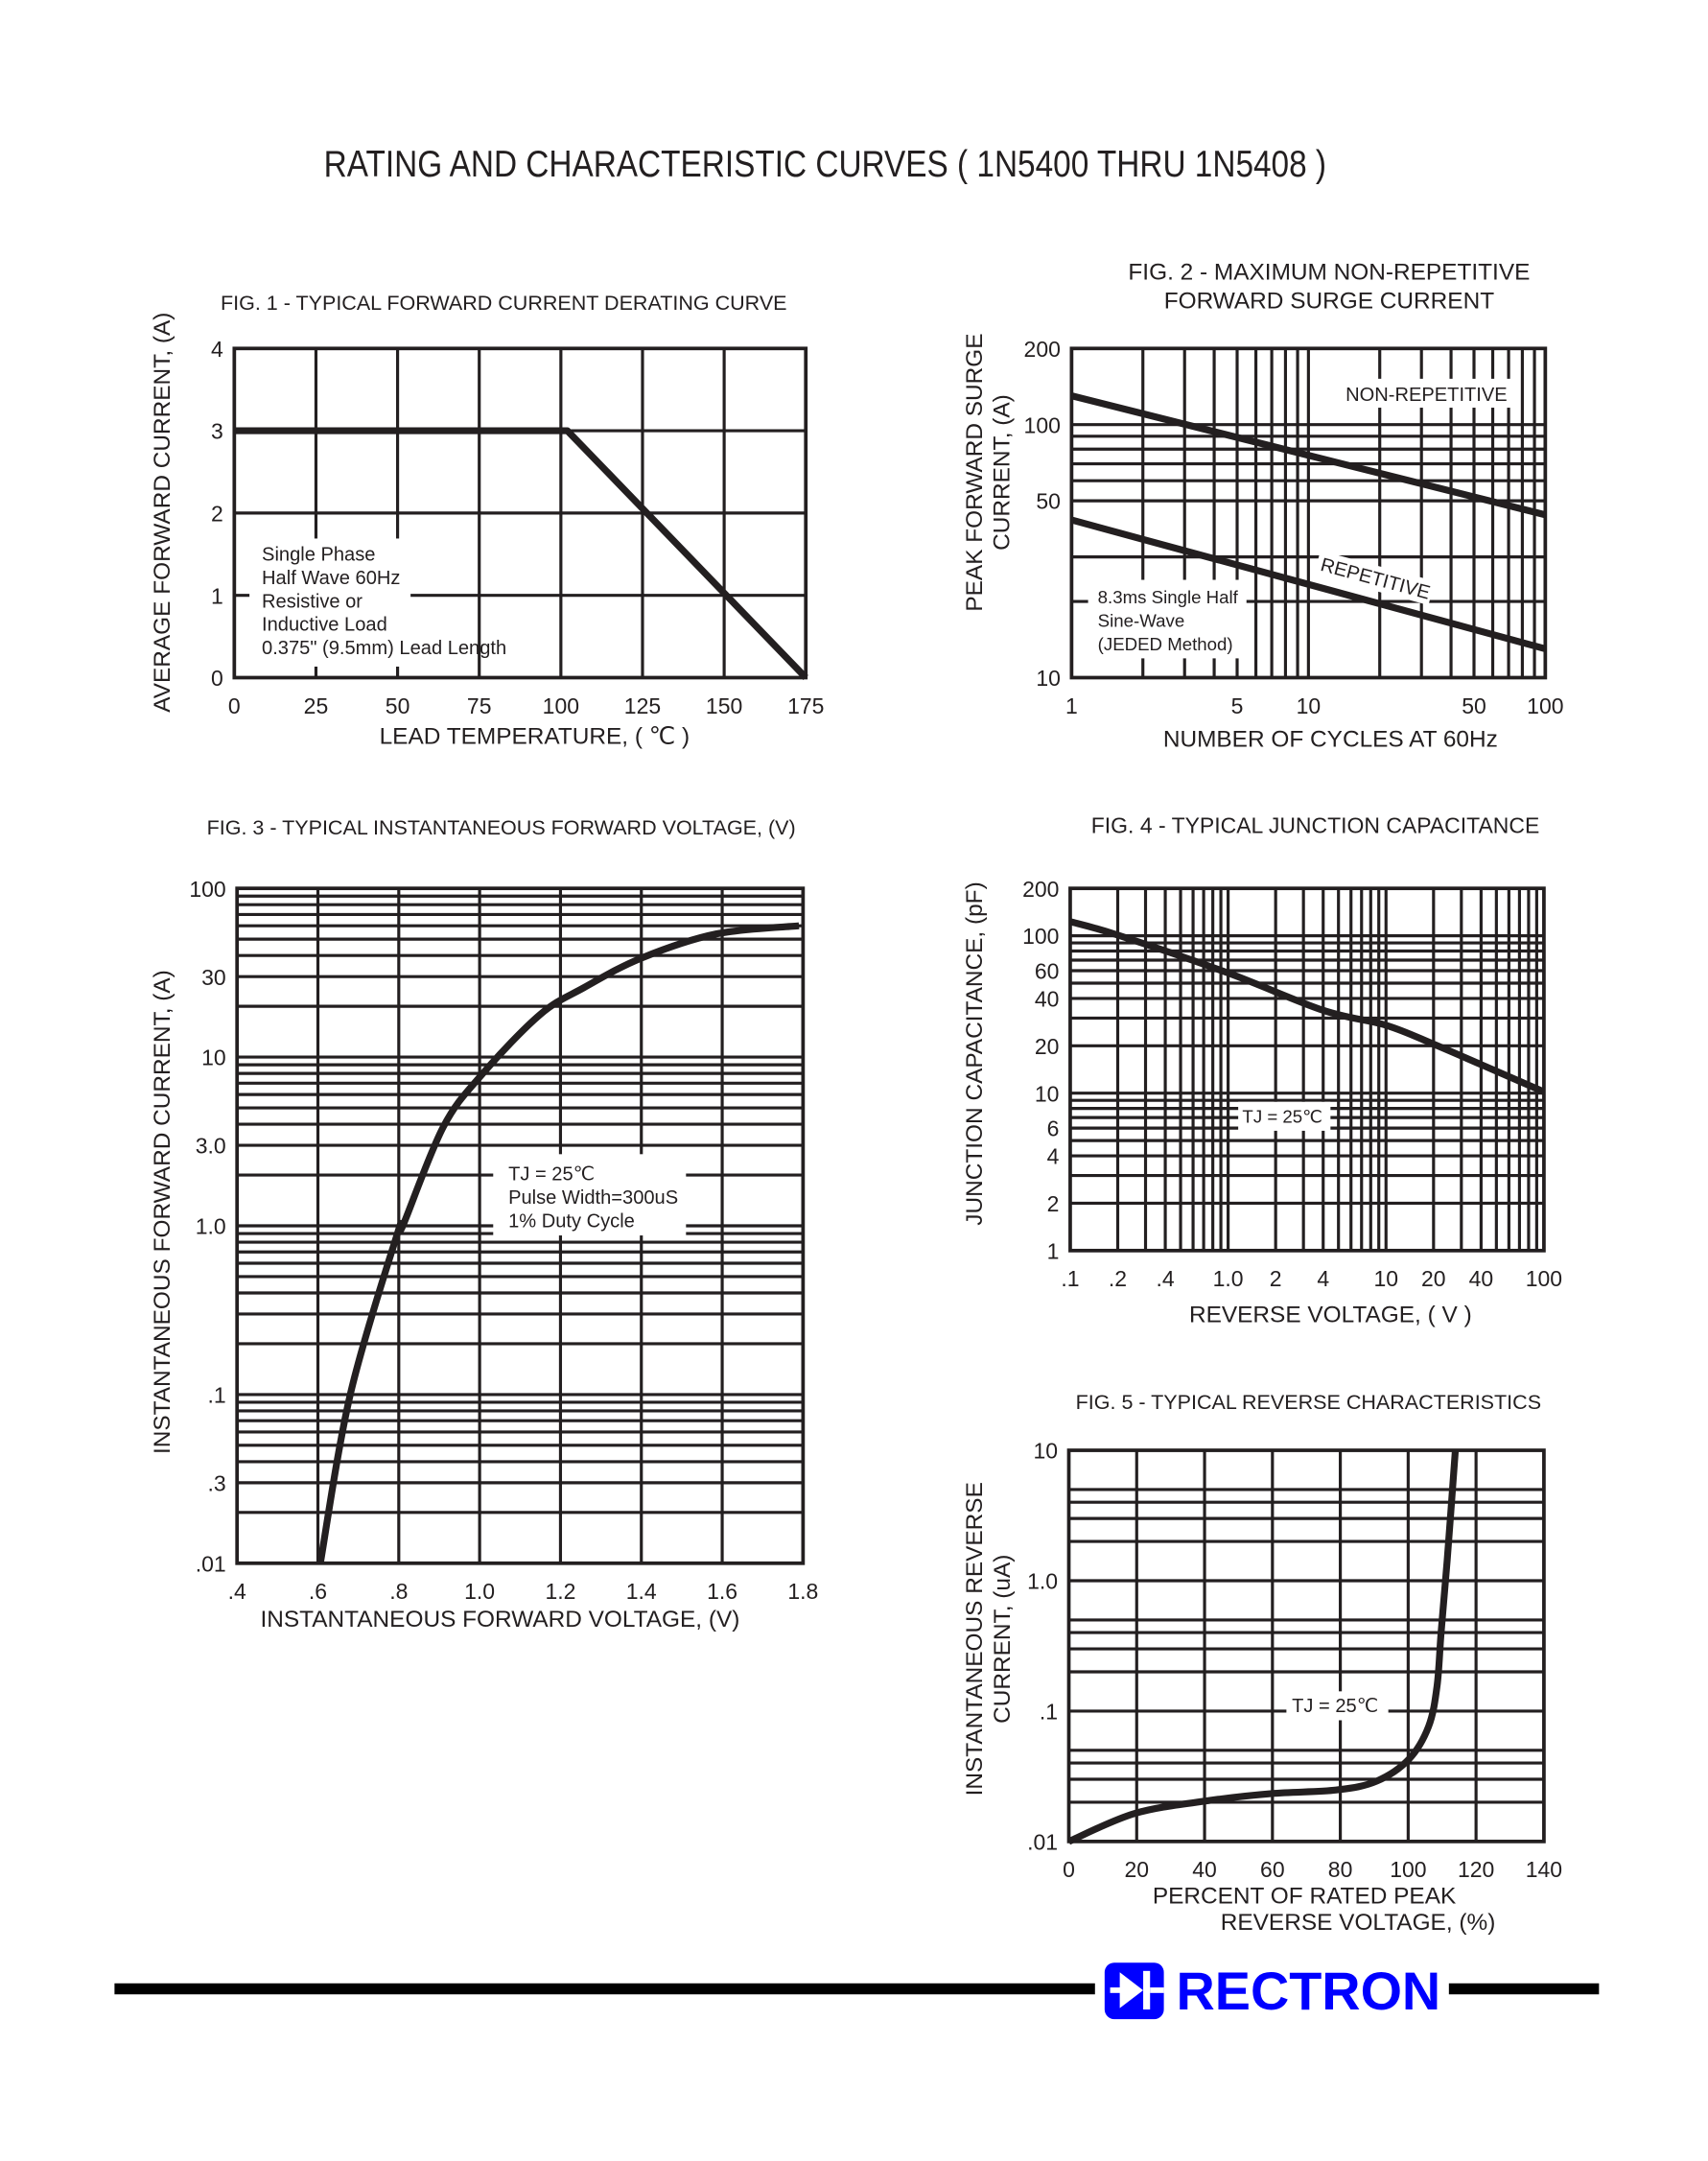 Image resolution: width=1708 pixels, height=2161 pixels. I want to click on annotation-text: 1% Duty Cycle, so click(572, 1221).